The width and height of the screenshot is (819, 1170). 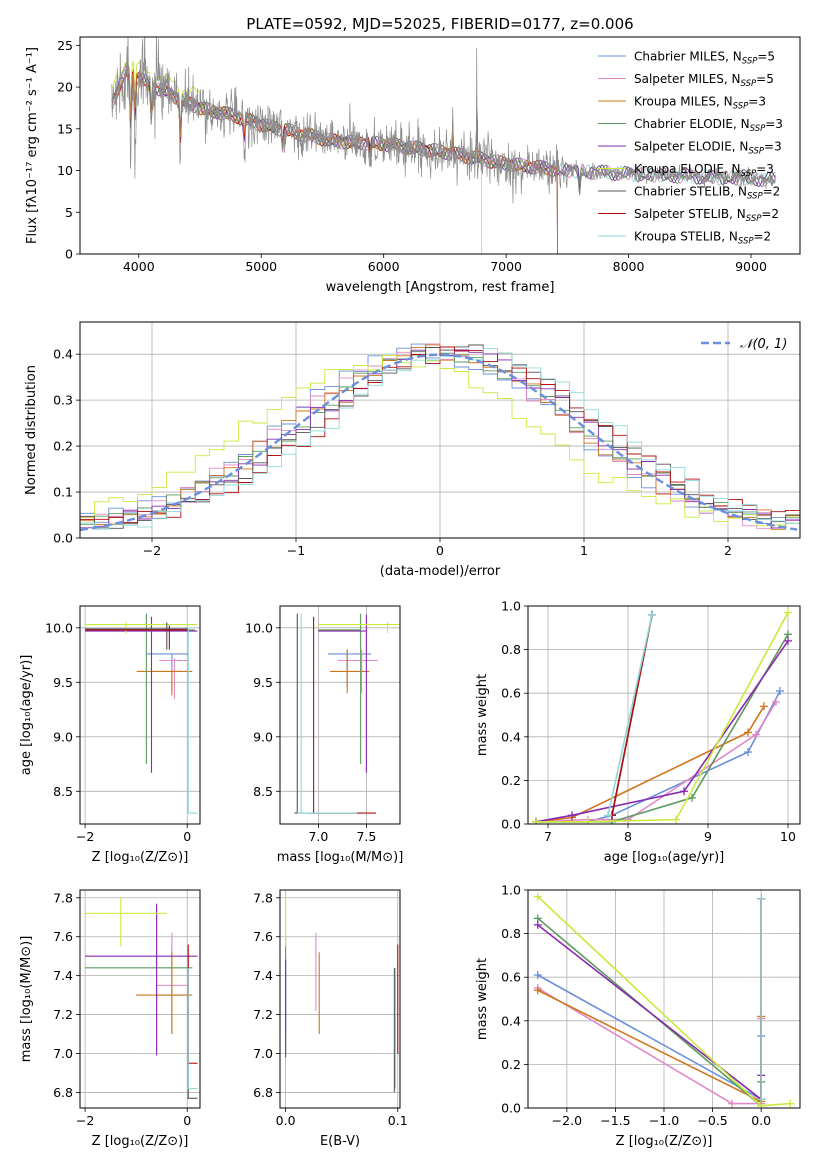 I want to click on legend-entry-chabrier_elodie: Chabrier ELODIE, NSSP=3, so click(x=708, y=125).